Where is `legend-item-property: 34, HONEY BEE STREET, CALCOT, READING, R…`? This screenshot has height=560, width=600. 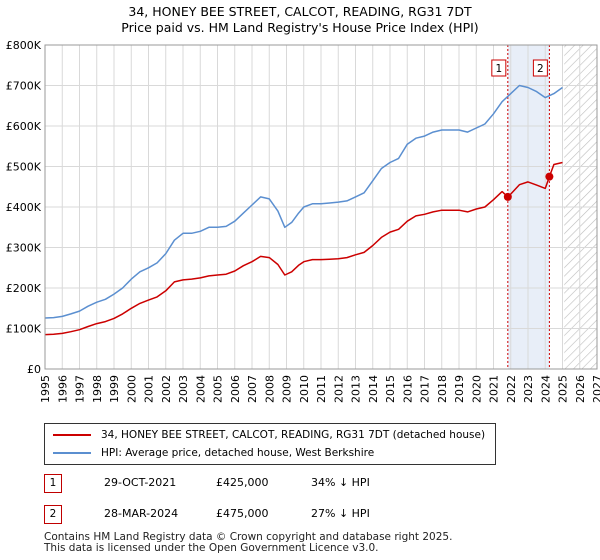 legend-item-property: 34, HONEY BEE STREET, CALCOT, READING, R… is located at coordinates (269, 435).